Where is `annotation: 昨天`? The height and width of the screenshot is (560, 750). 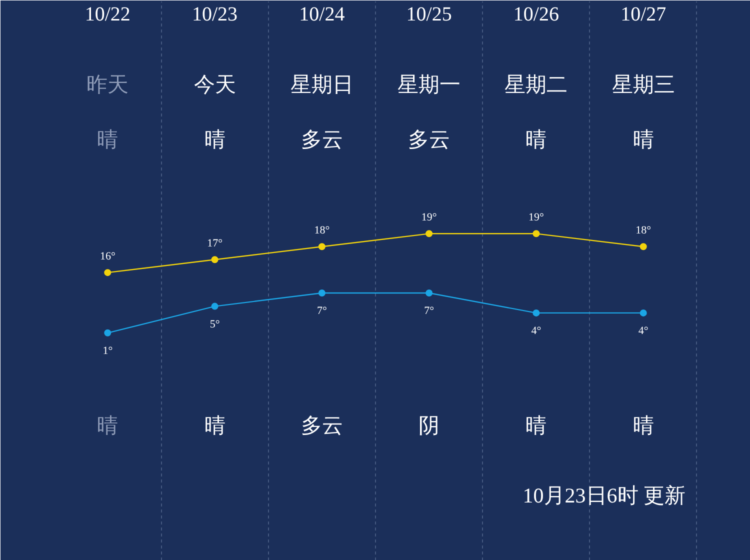 annotation: 昨天 is located at coordinates (107, 84).